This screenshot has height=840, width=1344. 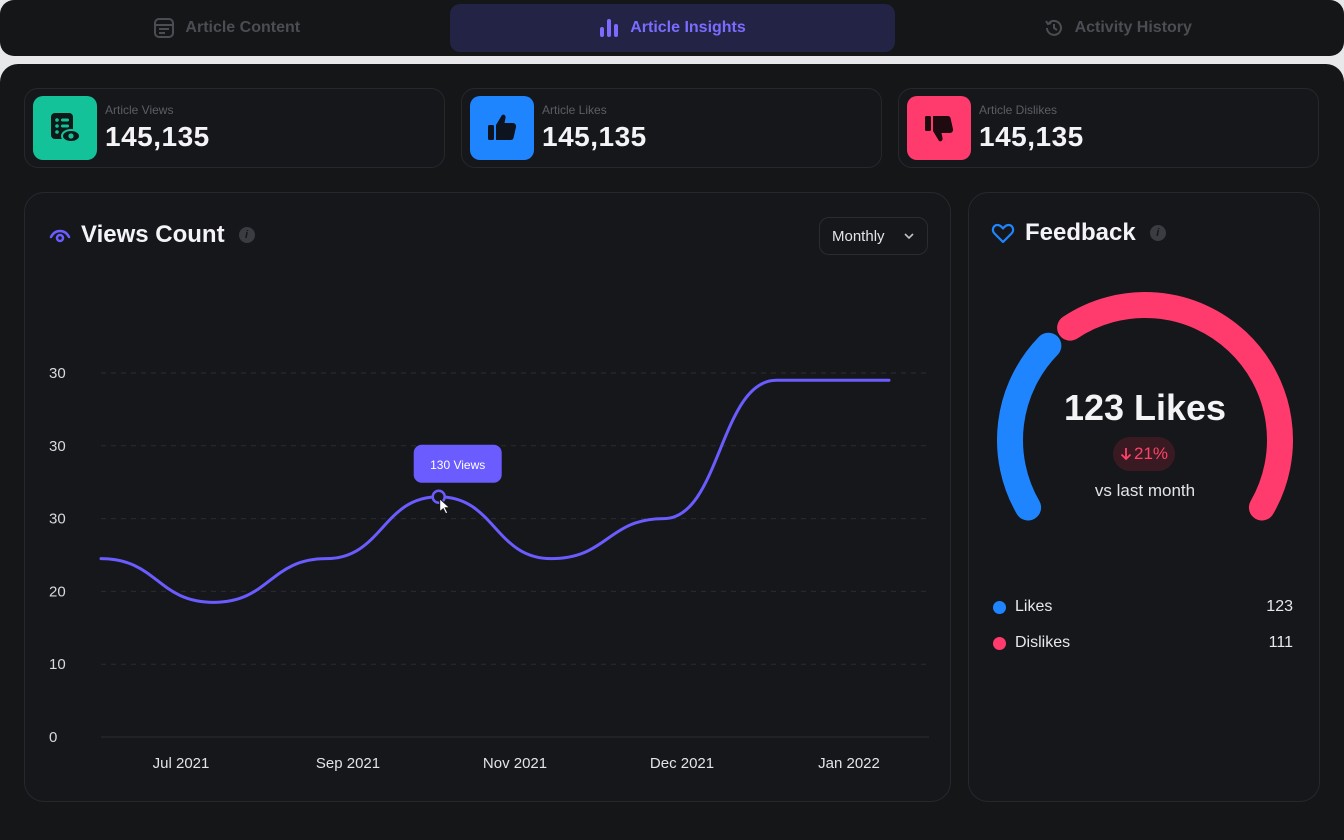 I want to click on likes-label: Likes, so click(x=1034, y=606).